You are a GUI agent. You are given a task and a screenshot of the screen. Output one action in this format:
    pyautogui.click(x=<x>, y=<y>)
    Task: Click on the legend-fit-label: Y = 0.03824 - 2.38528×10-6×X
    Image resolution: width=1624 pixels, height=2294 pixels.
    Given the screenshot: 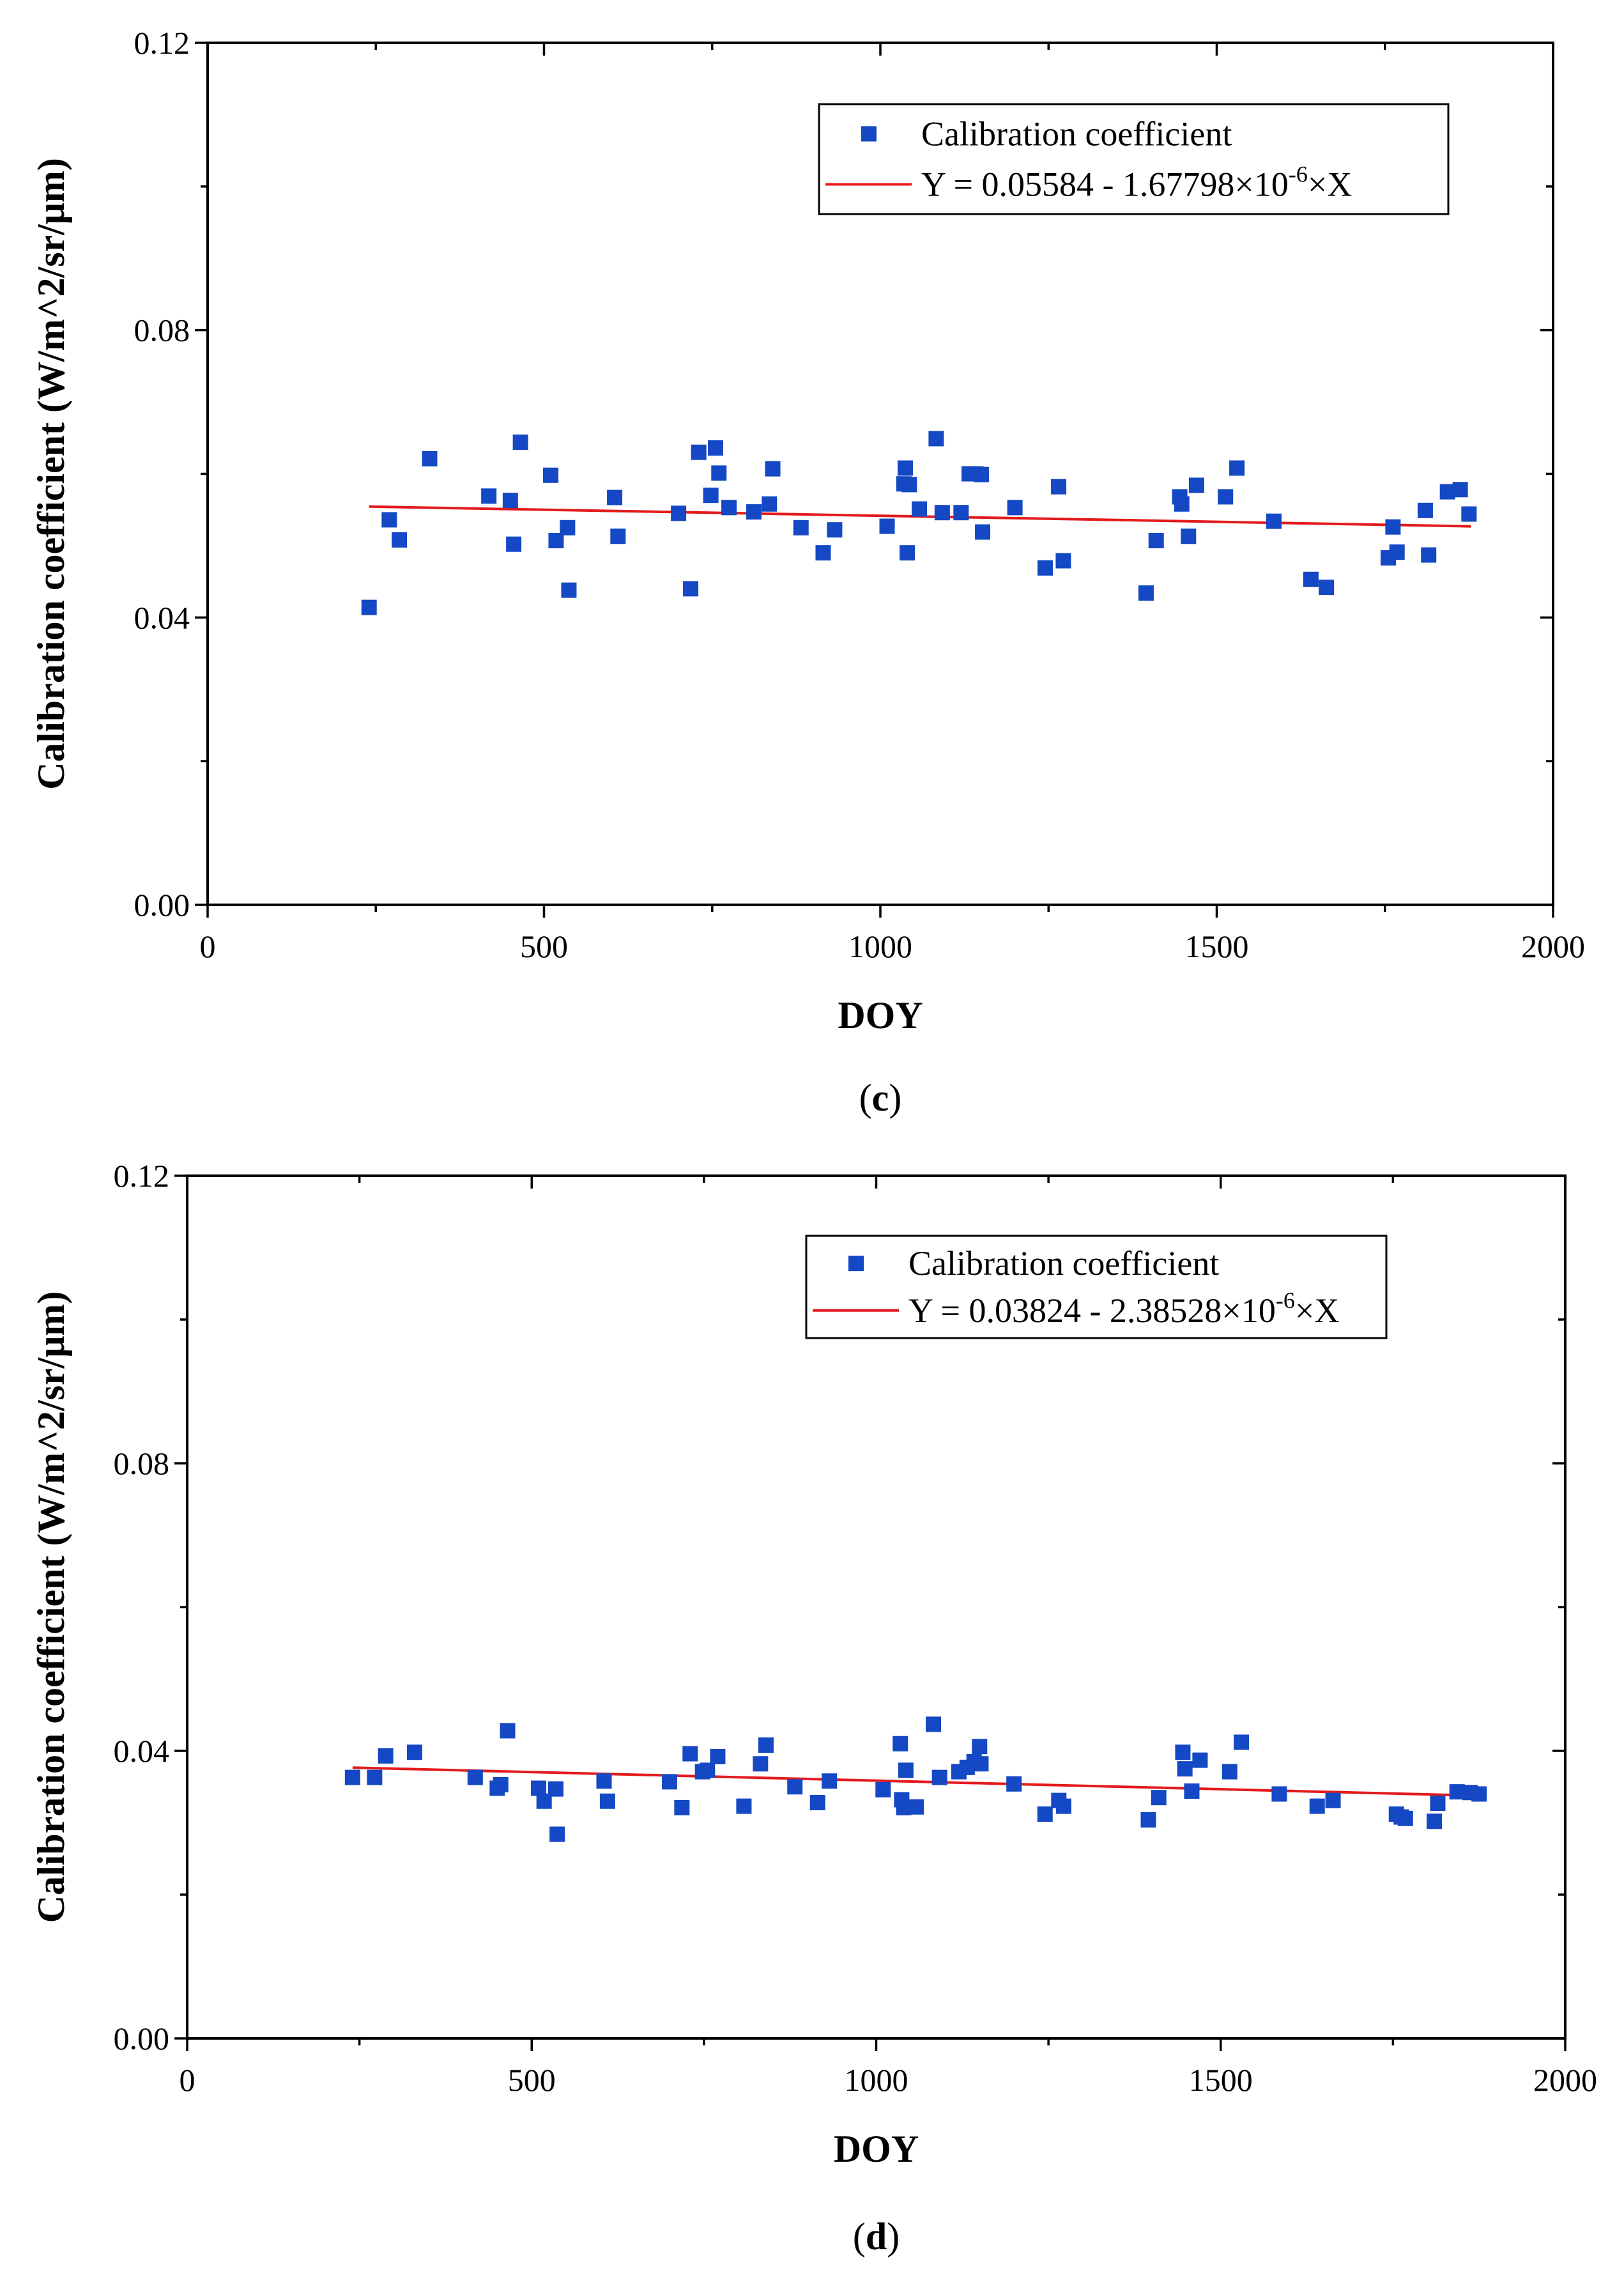 What is the action you would take?
    pyautogui.click(x=1123, y=1309)
    